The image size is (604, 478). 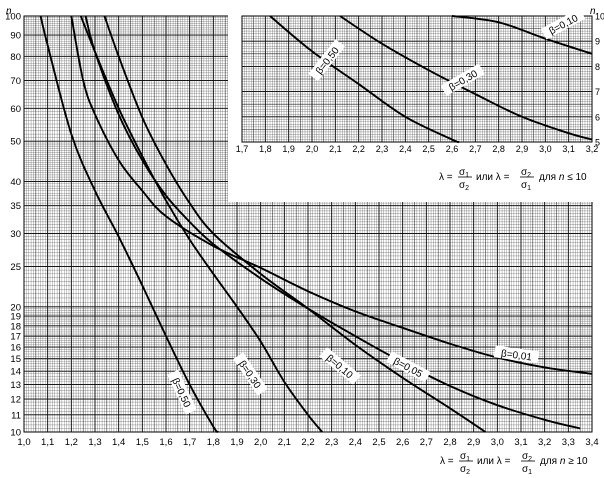 I want to click on inset-x-tick-label: 1,8, so click(x=265, y=149).